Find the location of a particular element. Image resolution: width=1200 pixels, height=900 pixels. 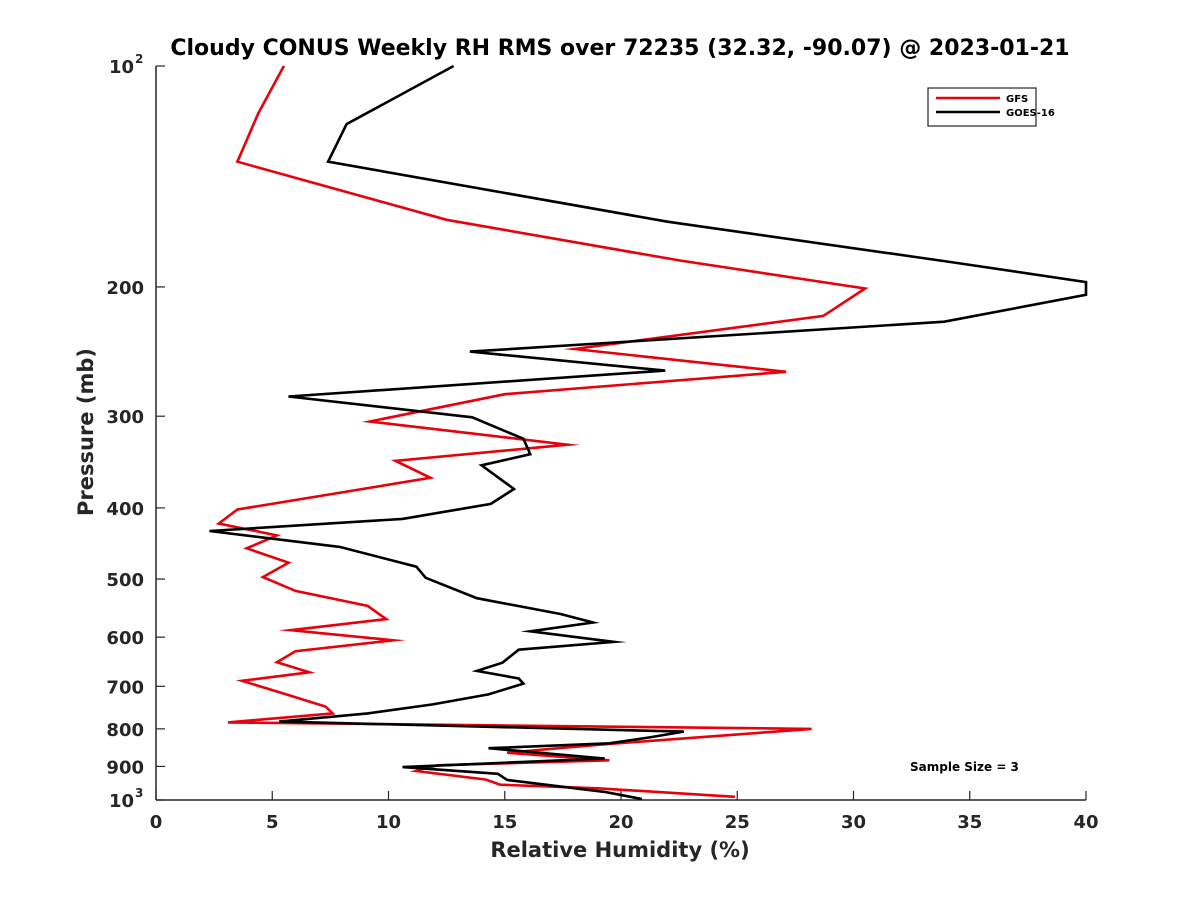

y-tick-label: 600 is located at coordinates (125, 638).